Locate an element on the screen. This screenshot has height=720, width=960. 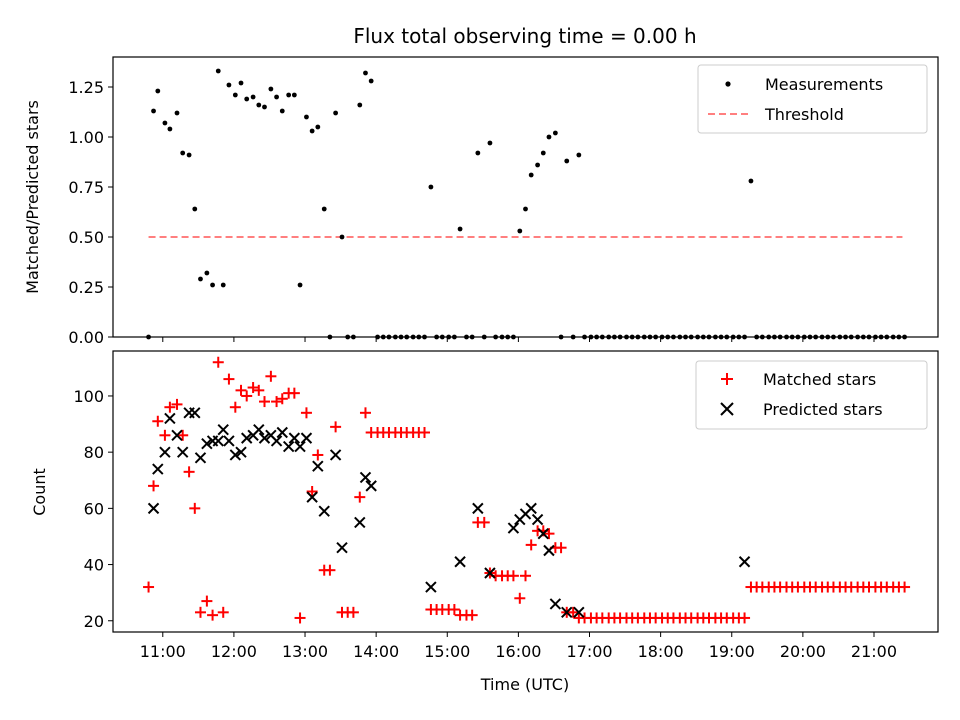
bottom-y-axis-label: Count is located at coordinates (39, 492).